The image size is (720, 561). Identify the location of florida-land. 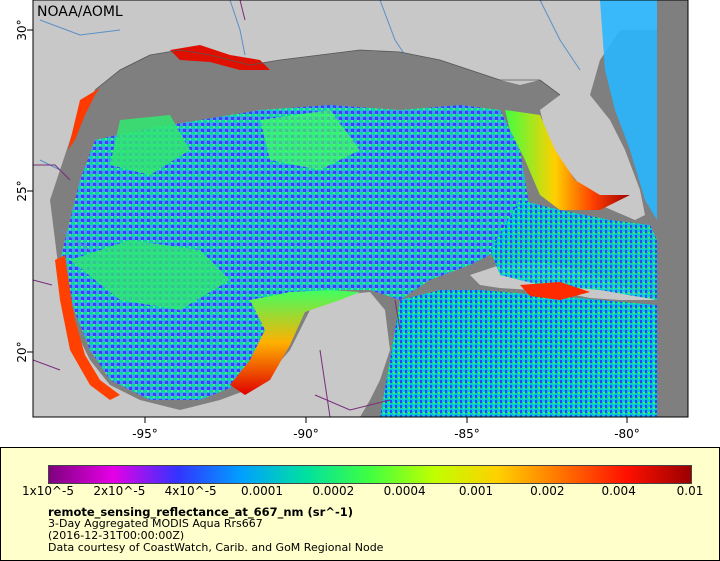
(592, 157).